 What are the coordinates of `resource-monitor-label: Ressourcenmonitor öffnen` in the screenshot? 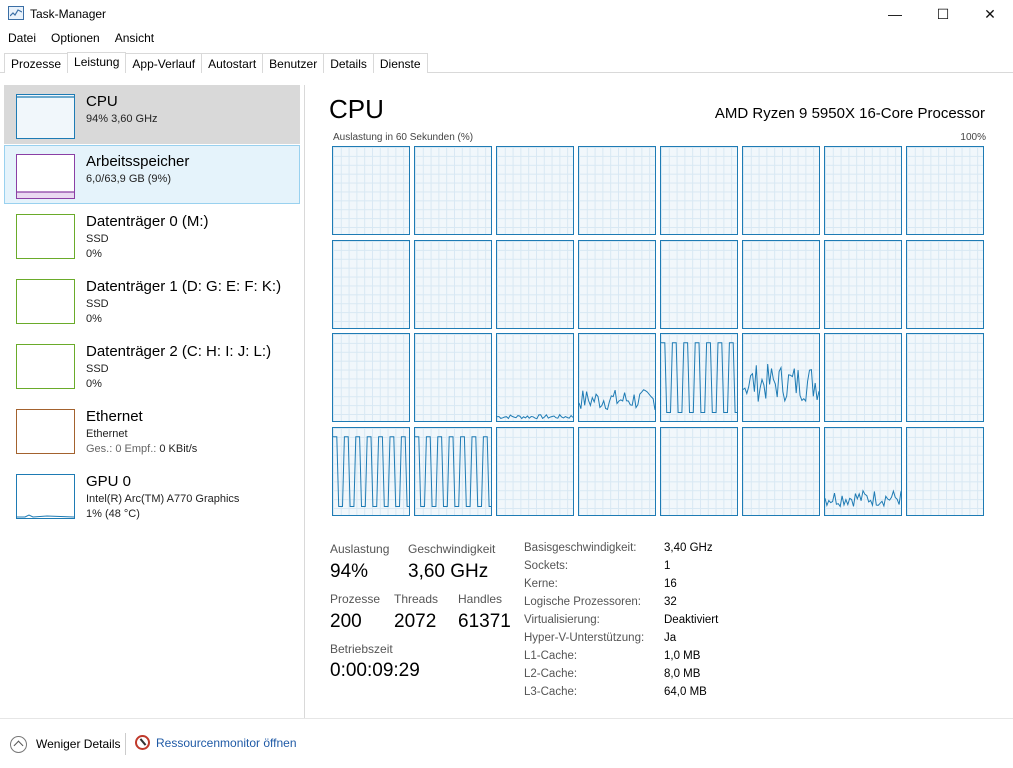 It's located at (226, 742).